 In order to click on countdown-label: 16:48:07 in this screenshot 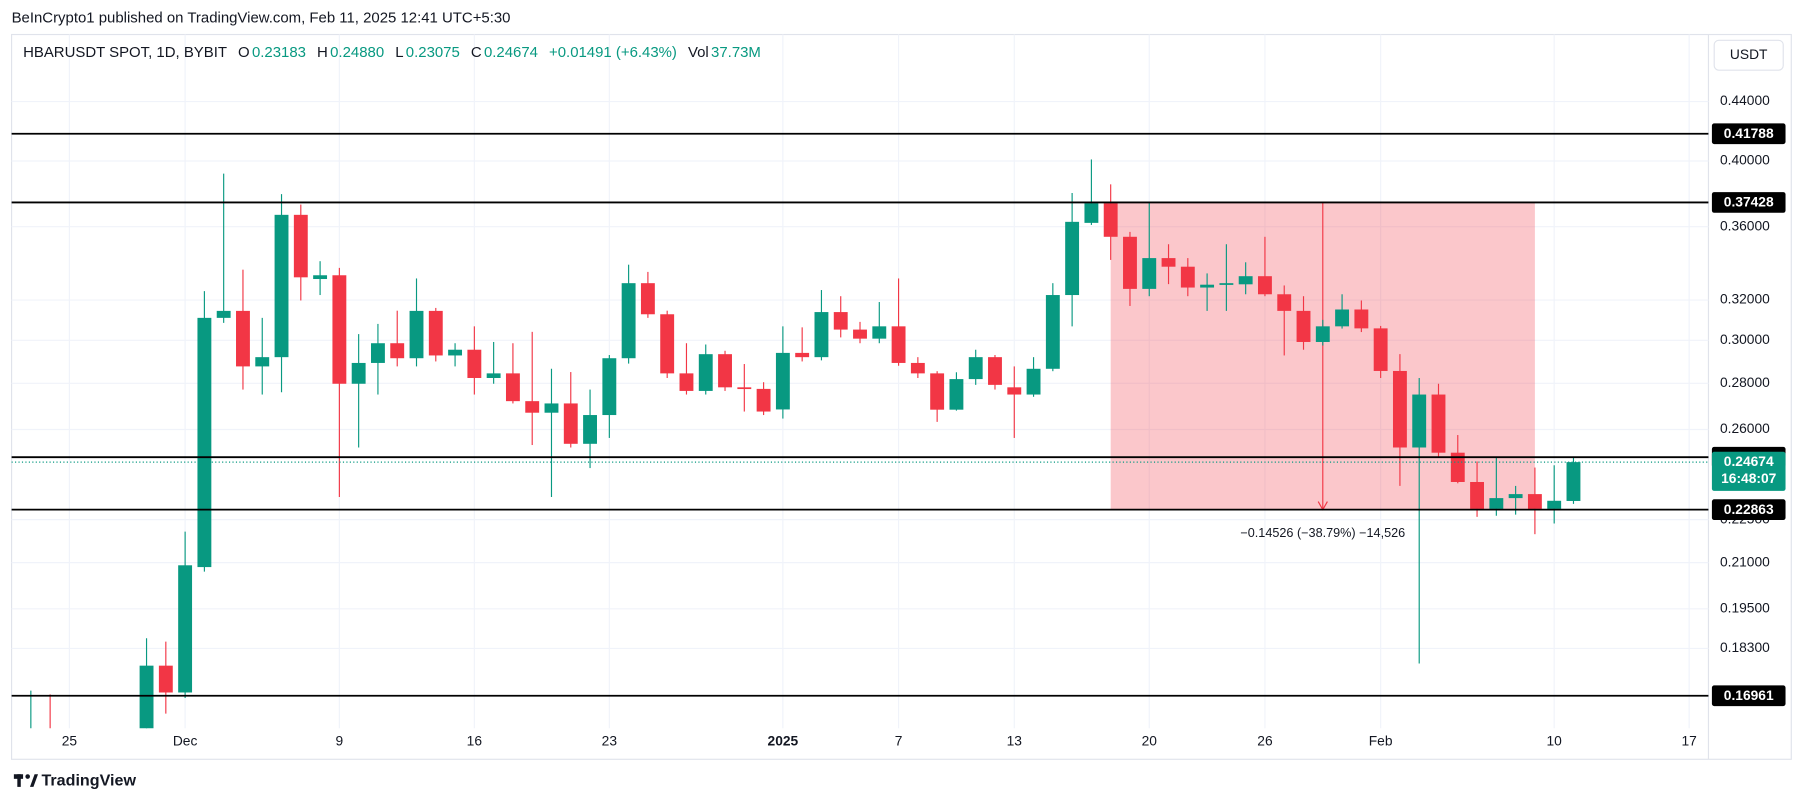, I will do `click(1749, 478)`.